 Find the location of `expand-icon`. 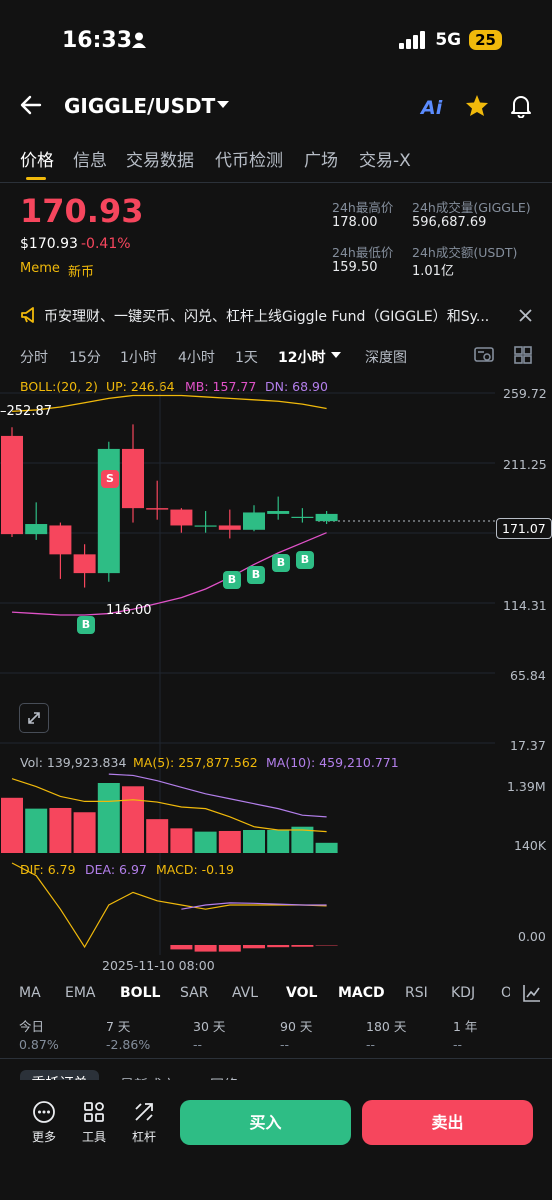

expand-icon is located at coordinates (34, 718).